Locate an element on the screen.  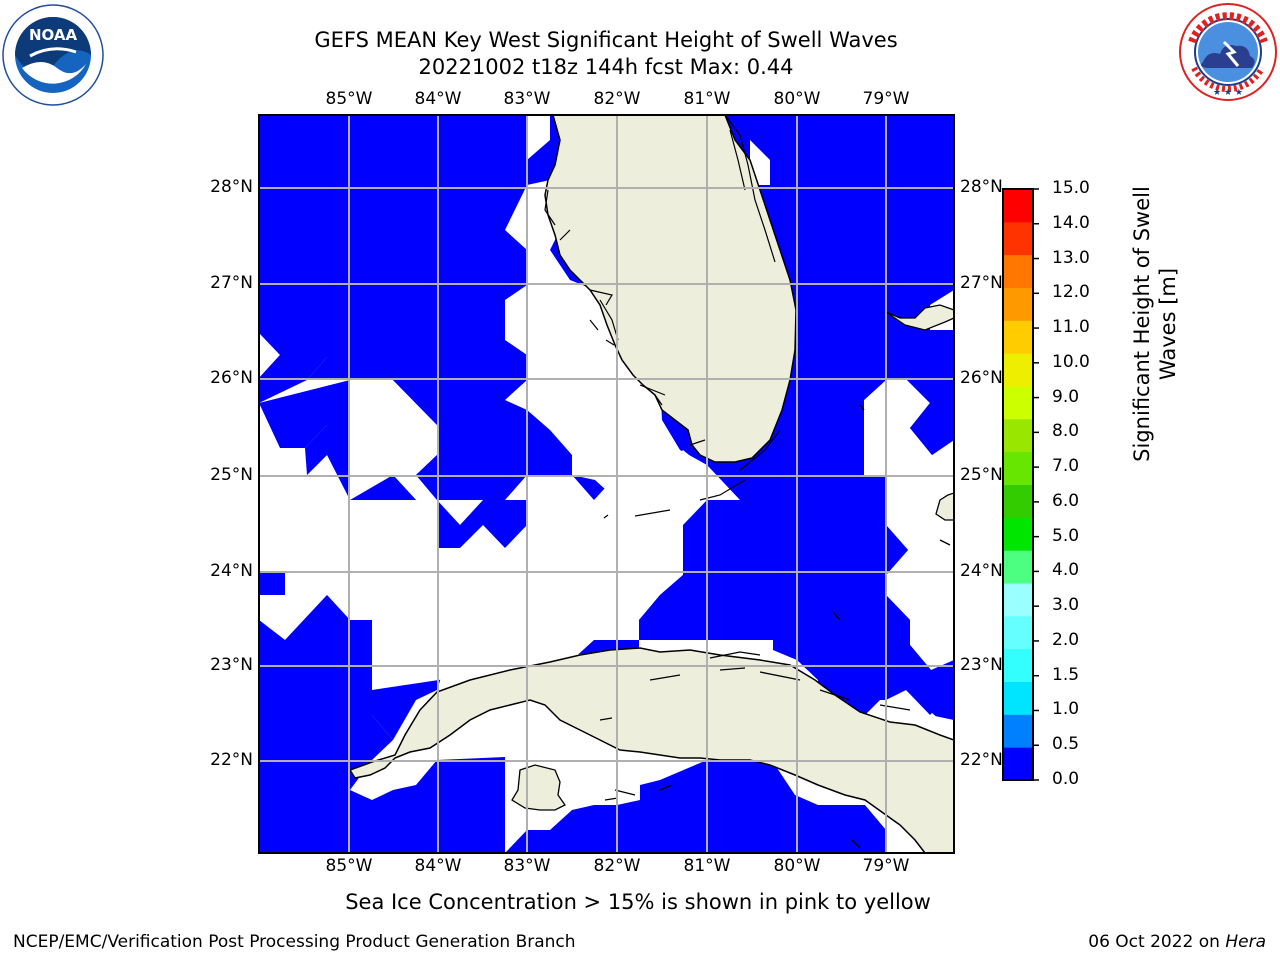
cuba-cays-detail is located at coordinates (755, 726).